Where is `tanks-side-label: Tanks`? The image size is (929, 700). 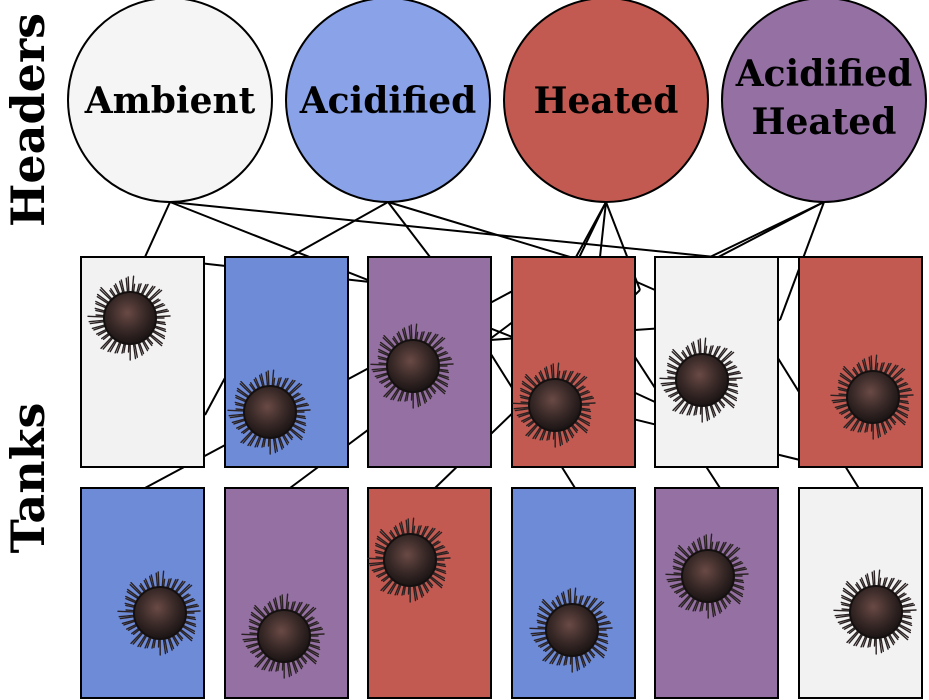
tanks-side-label: Tanks is located at coordinates (28, 478).